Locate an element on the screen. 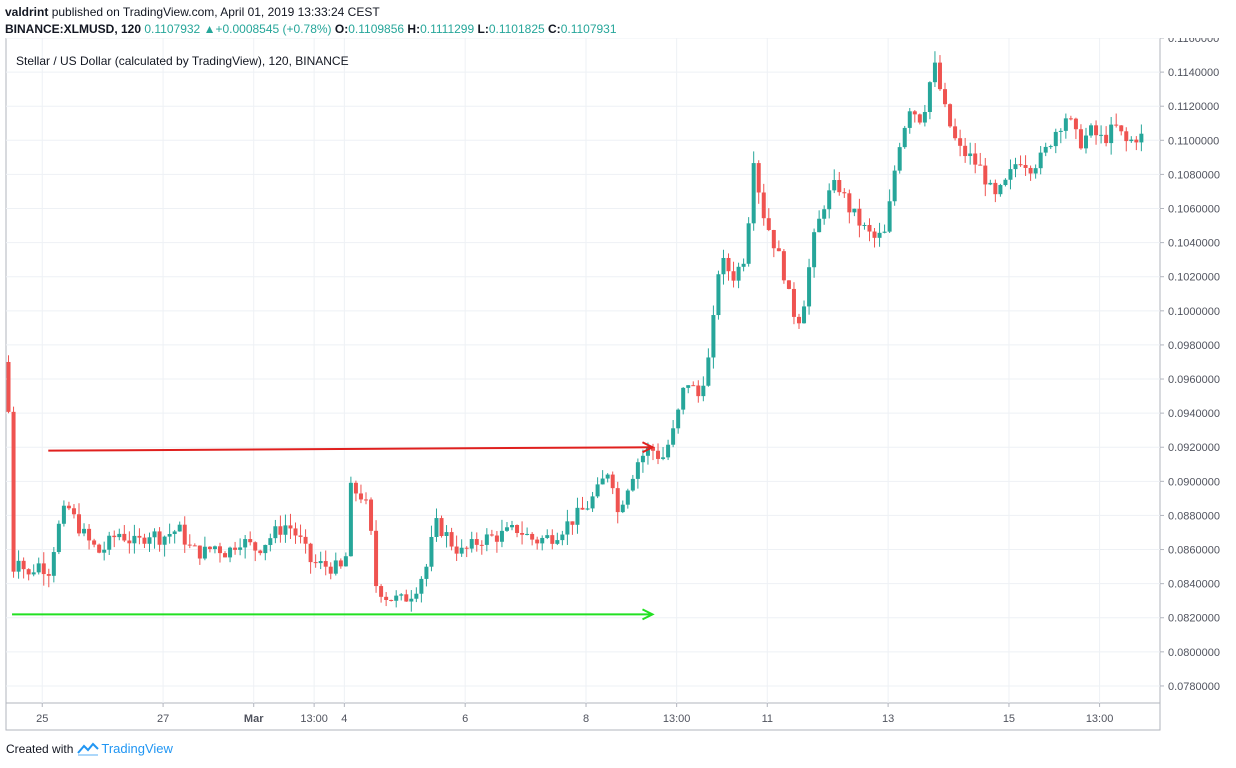  tradingview-brand: TradingView is located at coordinates (137, 748).